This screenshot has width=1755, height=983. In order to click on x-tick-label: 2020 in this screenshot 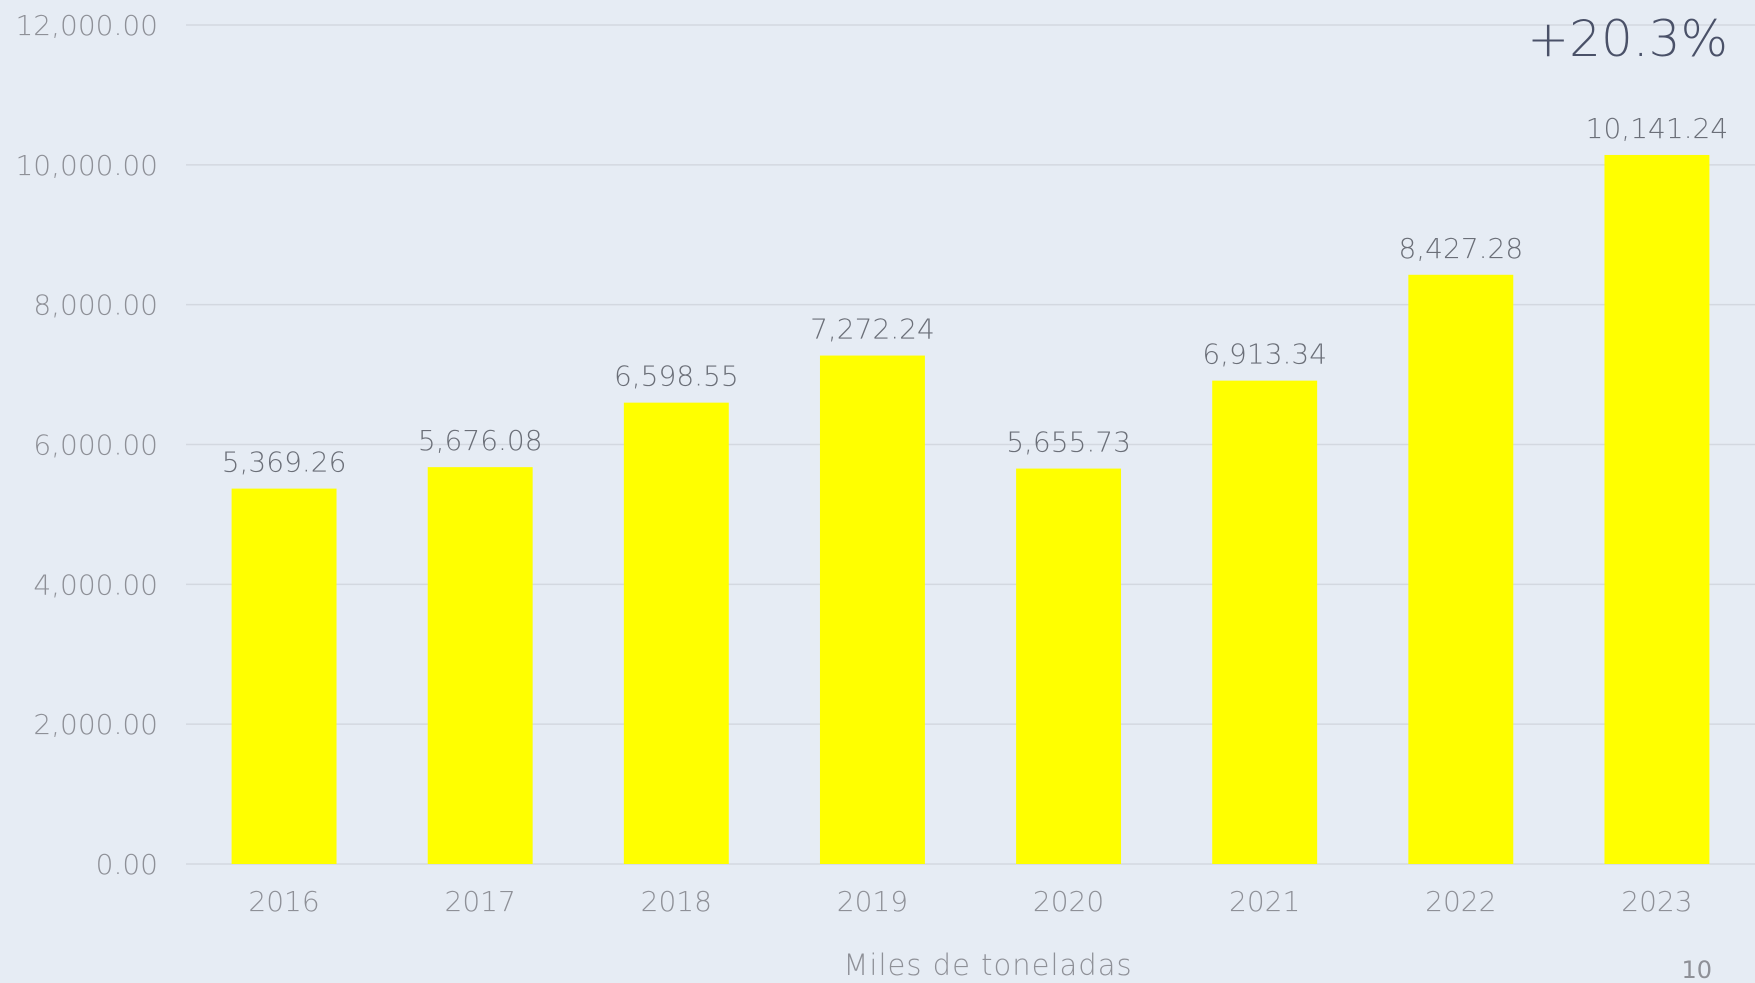, I will do `click(1068, 901)`.